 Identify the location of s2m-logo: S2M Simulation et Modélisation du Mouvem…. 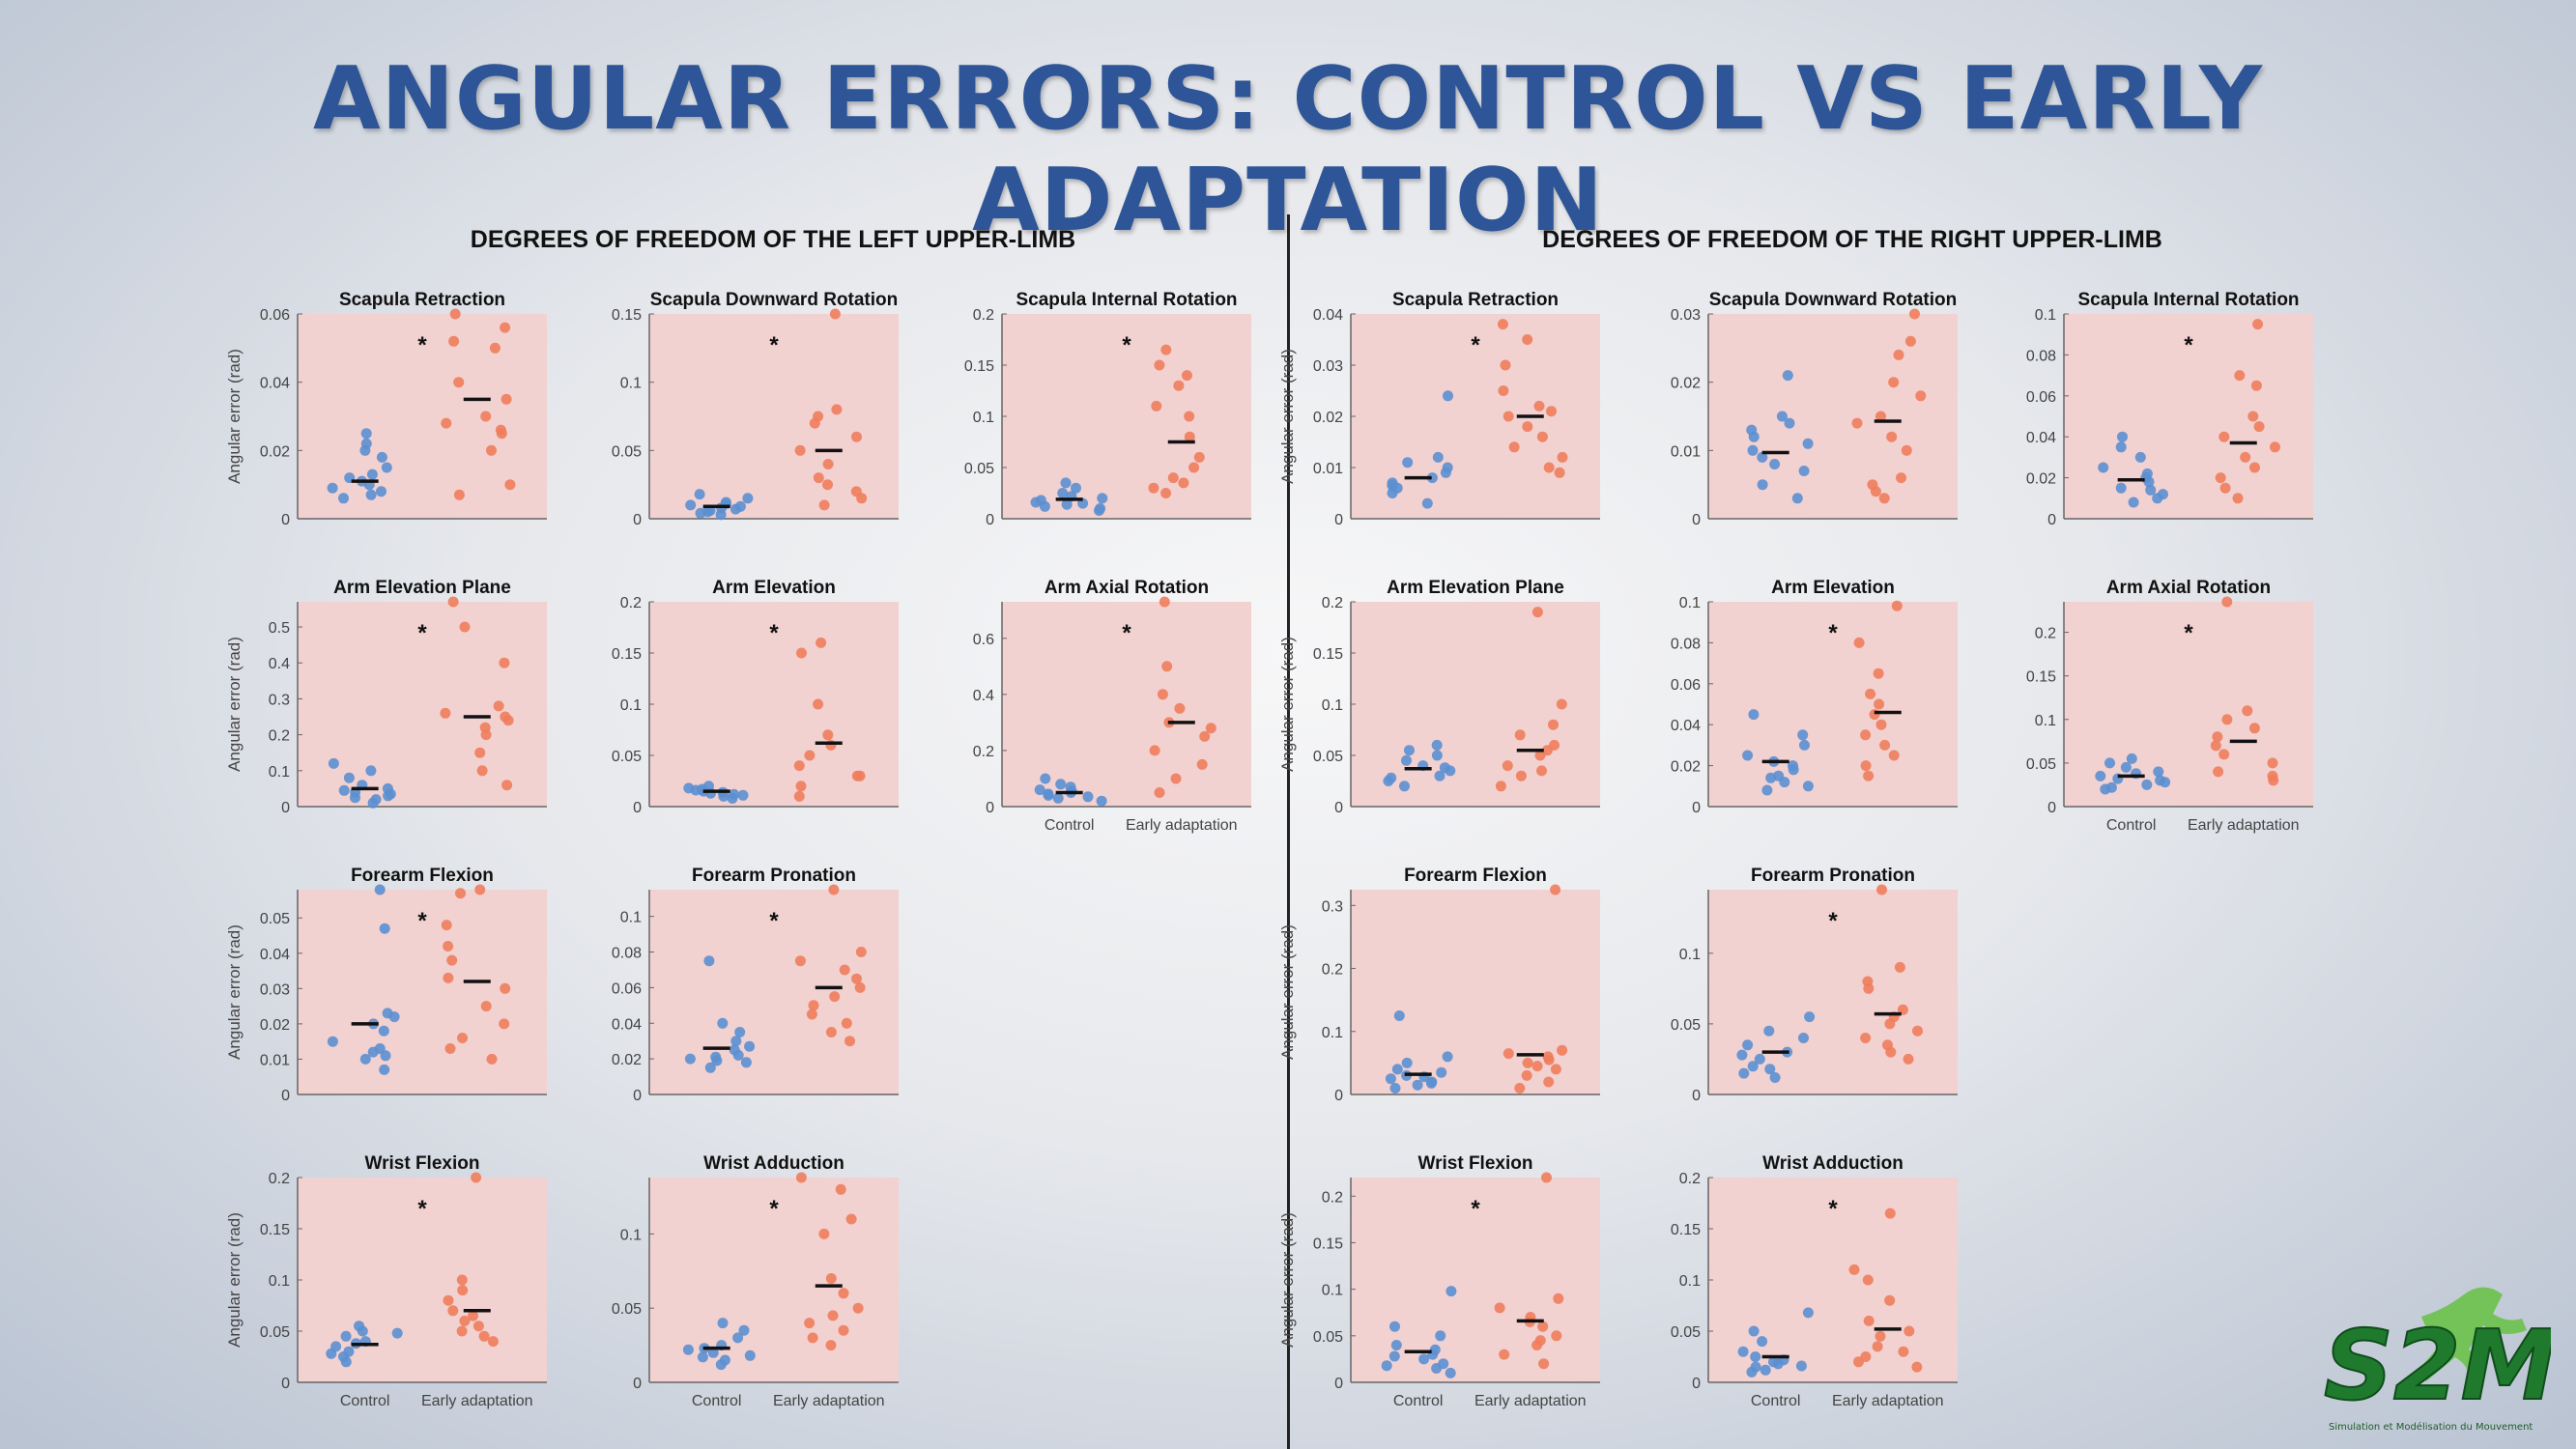
(2437, 1360).